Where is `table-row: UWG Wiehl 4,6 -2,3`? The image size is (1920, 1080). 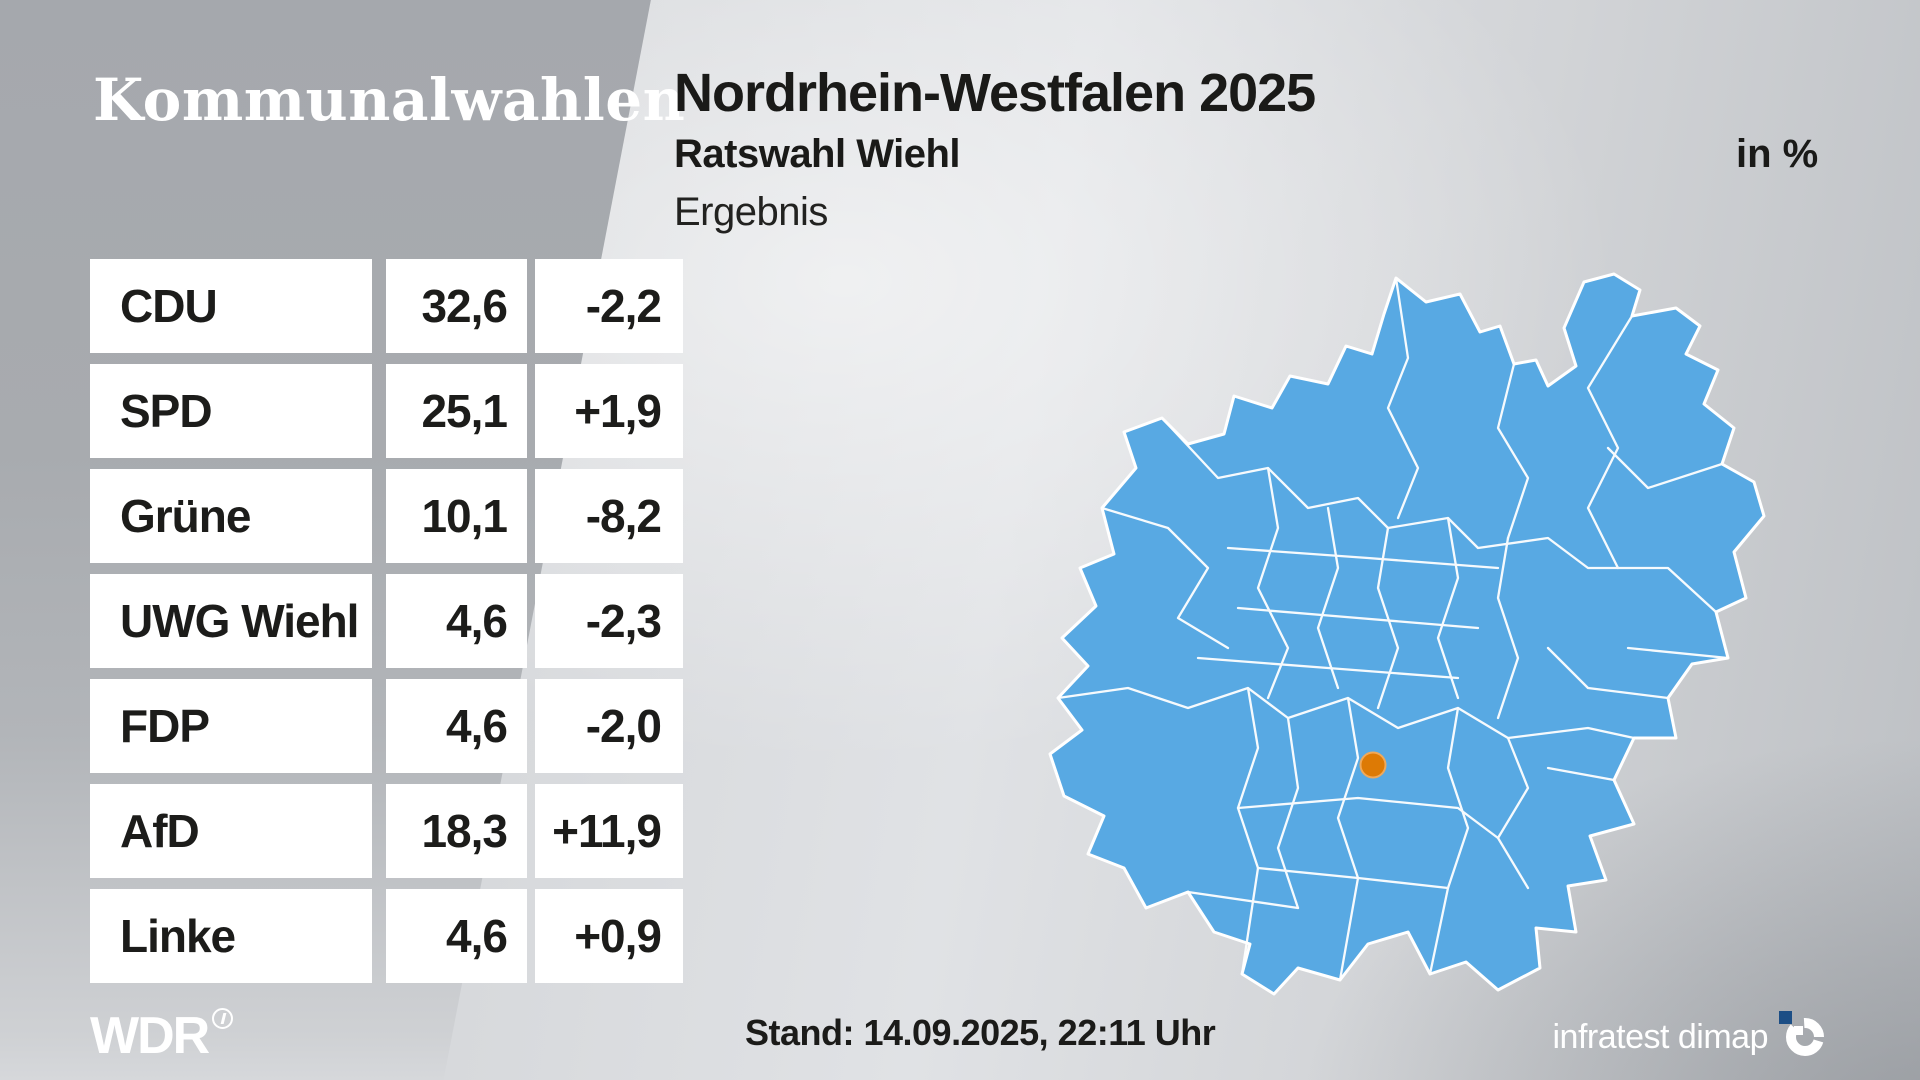
table-row: UWG Wiehl 4,6 -2,3 is located at coordinates (386, 621).